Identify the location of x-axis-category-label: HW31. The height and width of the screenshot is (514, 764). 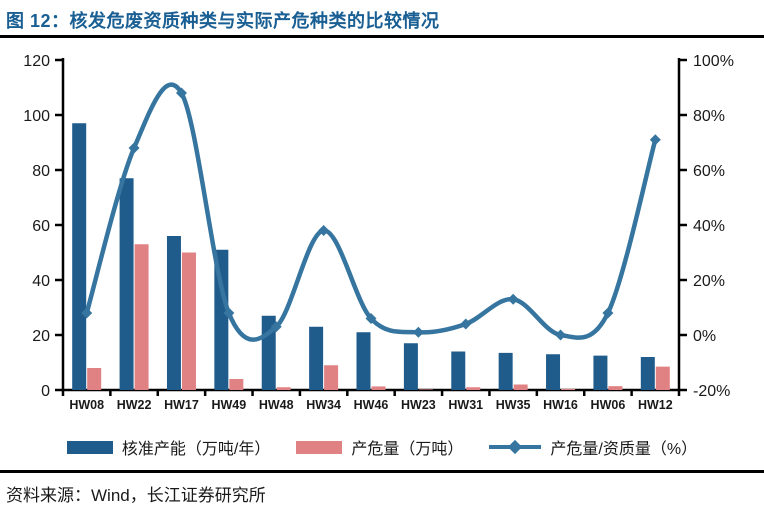
(465, 405).